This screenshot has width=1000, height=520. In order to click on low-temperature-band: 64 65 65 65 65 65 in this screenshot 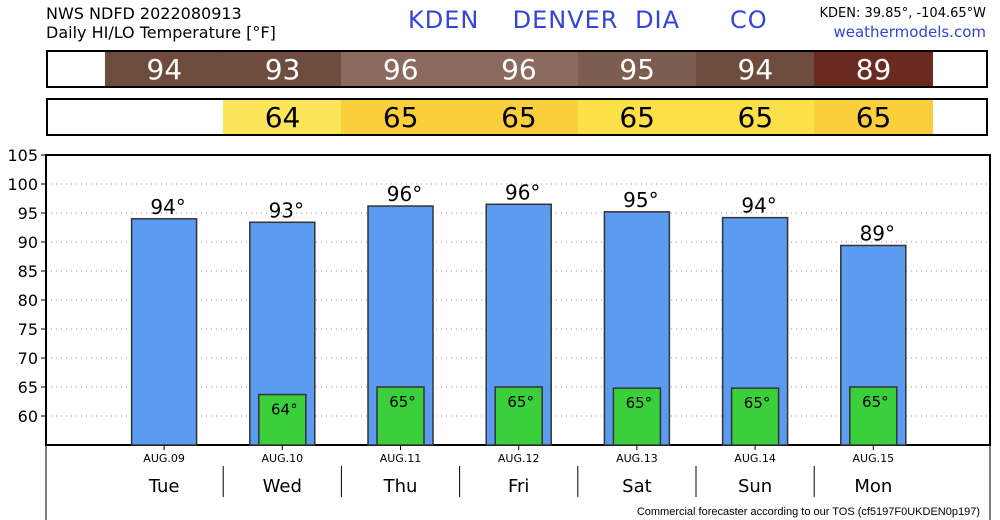, I will do `click(517, 117)`.